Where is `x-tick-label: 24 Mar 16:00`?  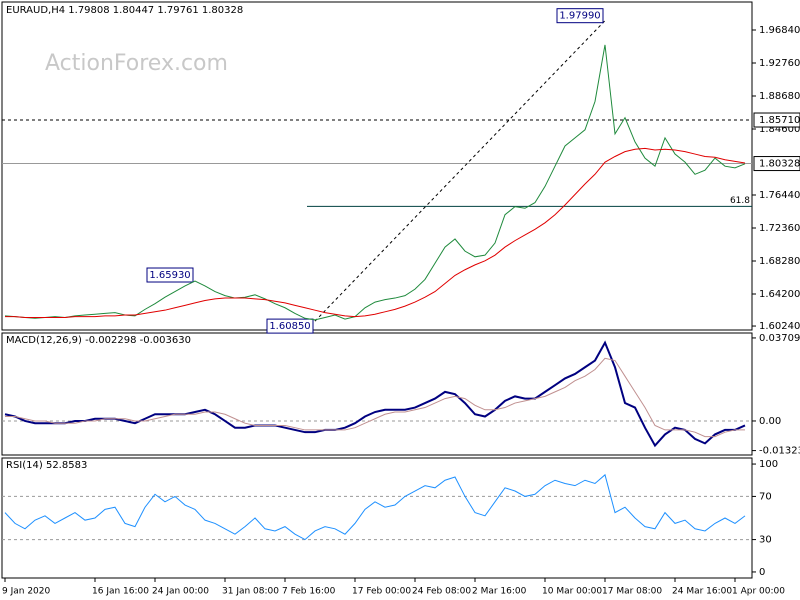 x-tick-label: 24 Mar 16:00 is located at coordinates (702, 592).